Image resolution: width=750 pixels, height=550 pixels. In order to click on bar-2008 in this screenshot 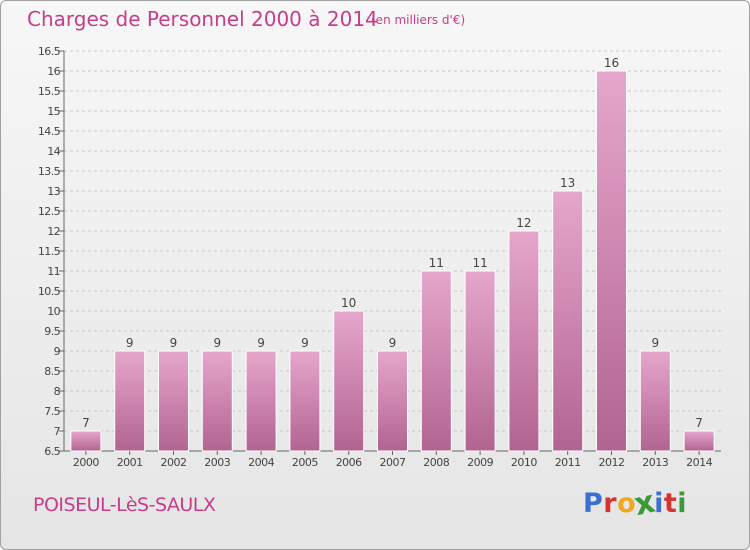, I will do `click(436, 361)`.